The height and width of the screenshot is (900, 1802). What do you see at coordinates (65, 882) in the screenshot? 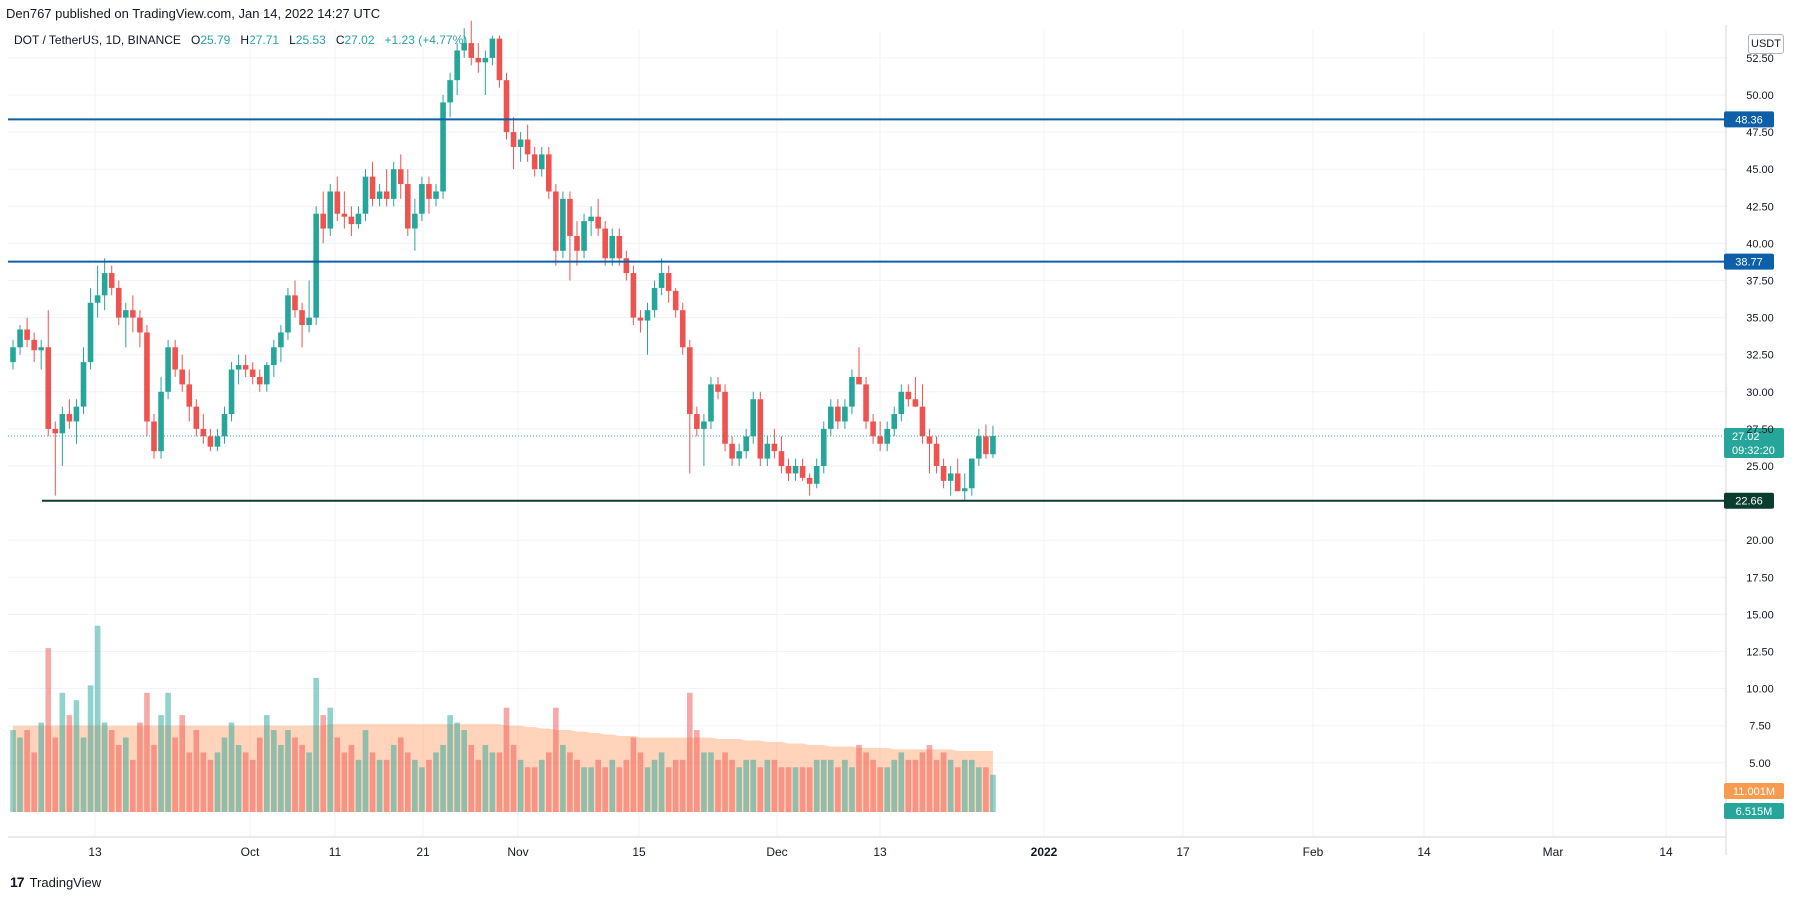
I see `brand-name: TradingView` at bounding box center [65, 882].